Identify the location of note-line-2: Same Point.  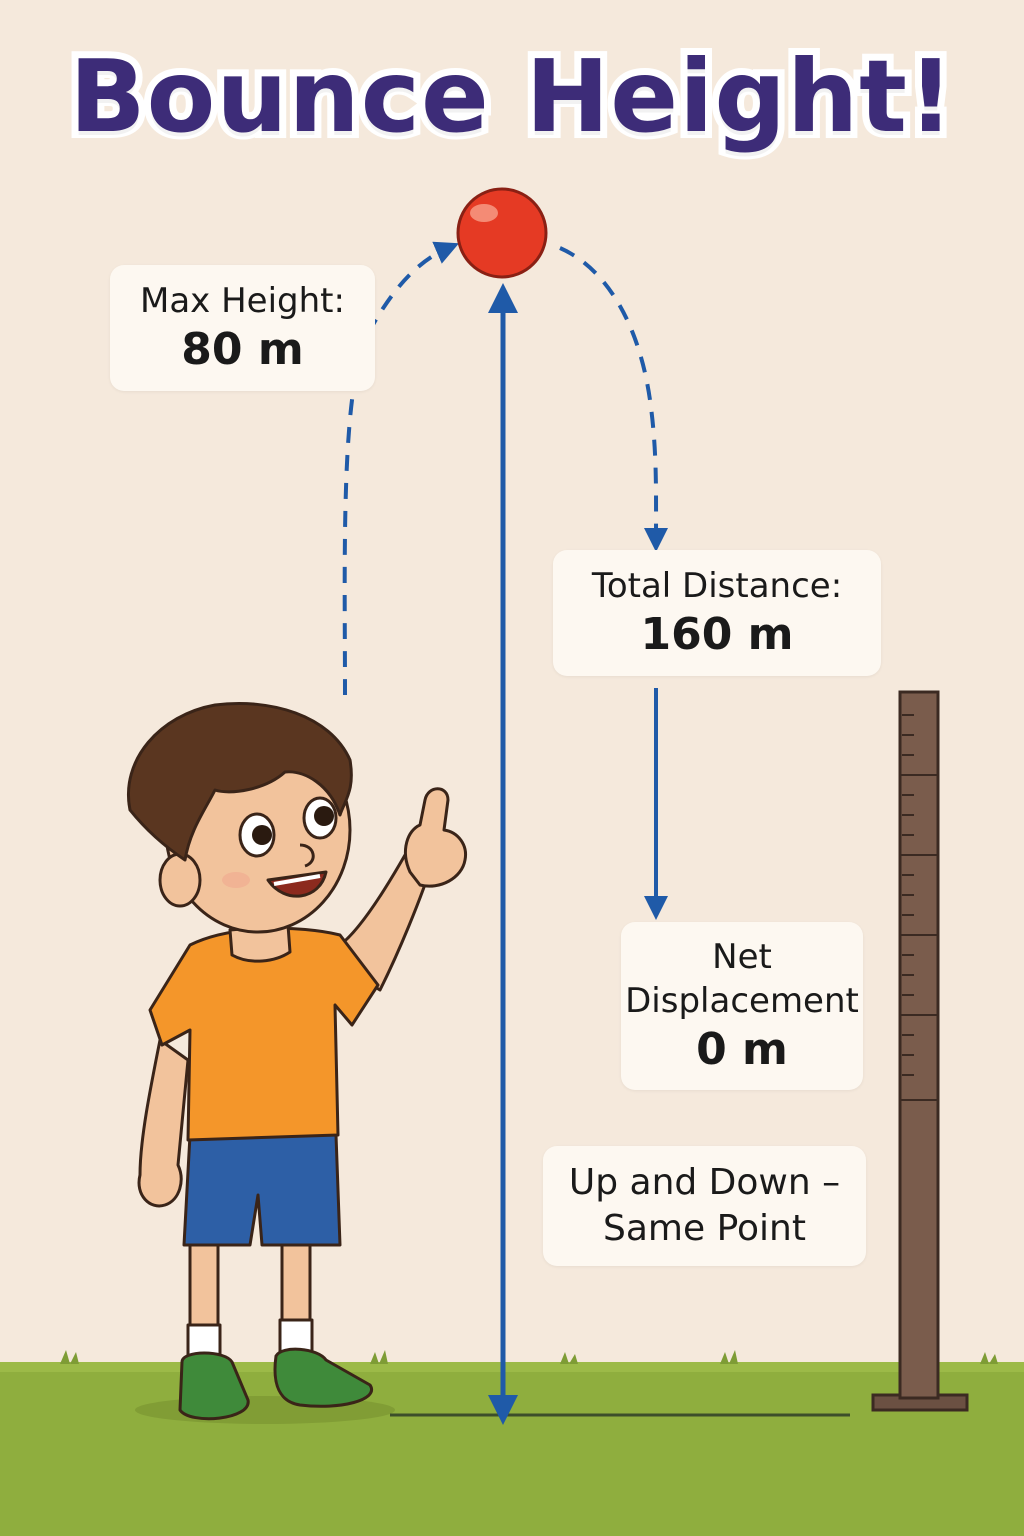
(704, 1228).